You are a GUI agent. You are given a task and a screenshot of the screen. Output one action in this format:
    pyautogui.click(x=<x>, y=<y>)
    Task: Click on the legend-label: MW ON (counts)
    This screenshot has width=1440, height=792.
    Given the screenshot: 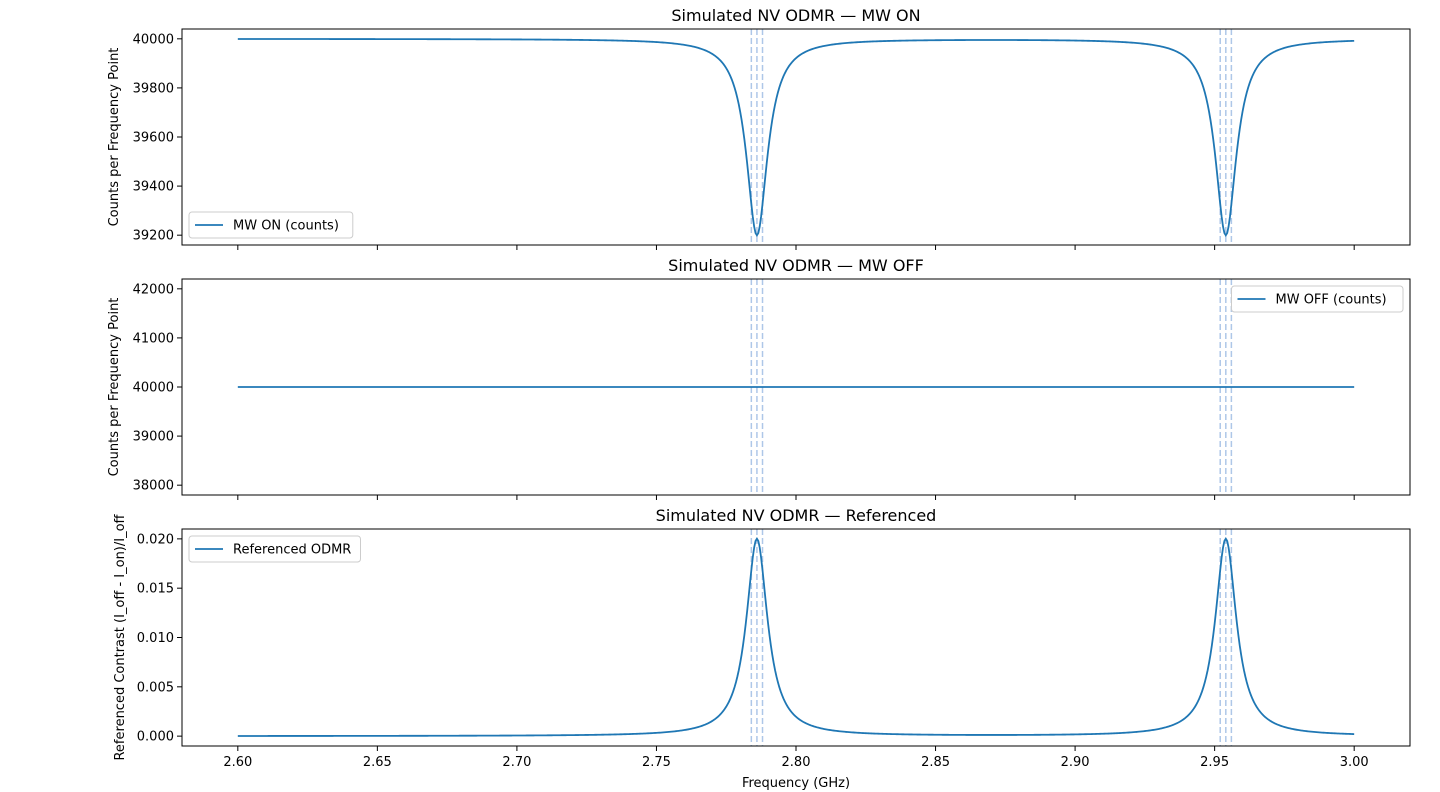 What is the action you would take?
    pyautogui.click(x=286, y=226)
    